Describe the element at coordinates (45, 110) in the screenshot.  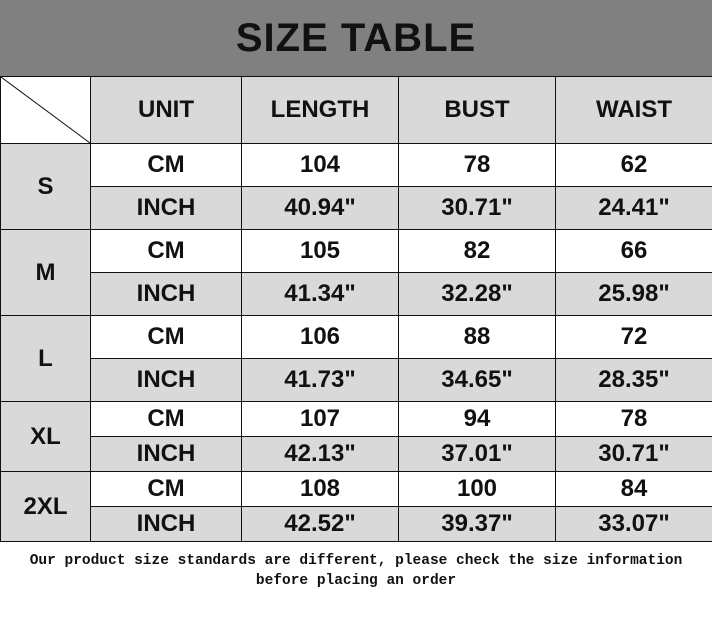
I see `corner-cell` at that location.